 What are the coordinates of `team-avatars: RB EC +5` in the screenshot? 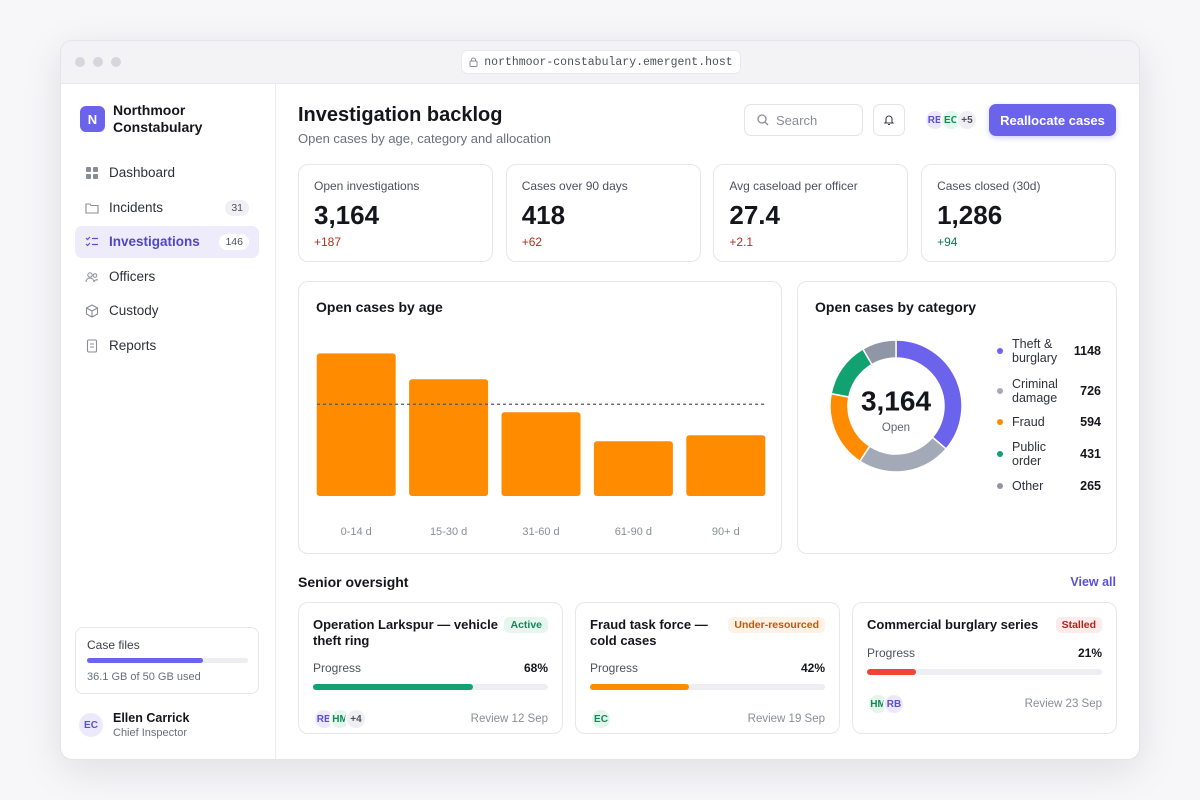 It's located at (951, 120).